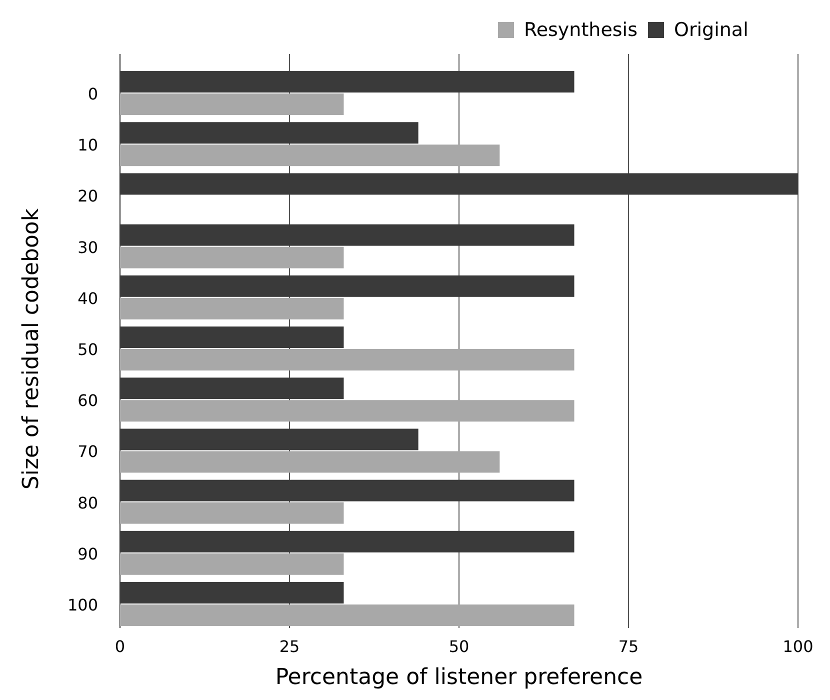 The width and height of the screenshot is (830, 700). What do you see at coordinates (289, 646) in the screenshot?
I see `x-tick-label: 25` at bounding box center [289, 646].